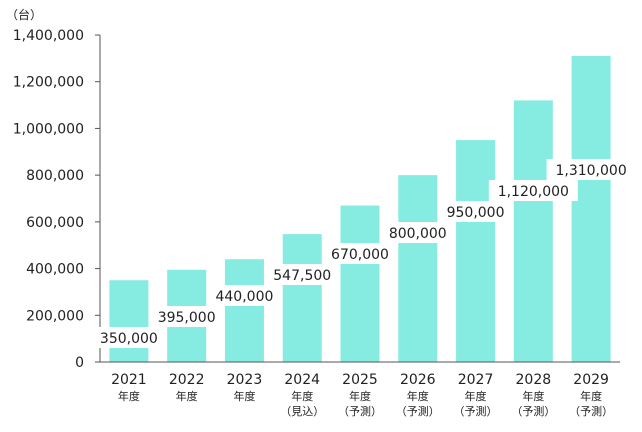 The width and height of the screenshot is (642, 432). I want to click on data-label: 547,500, so click(302, 276).